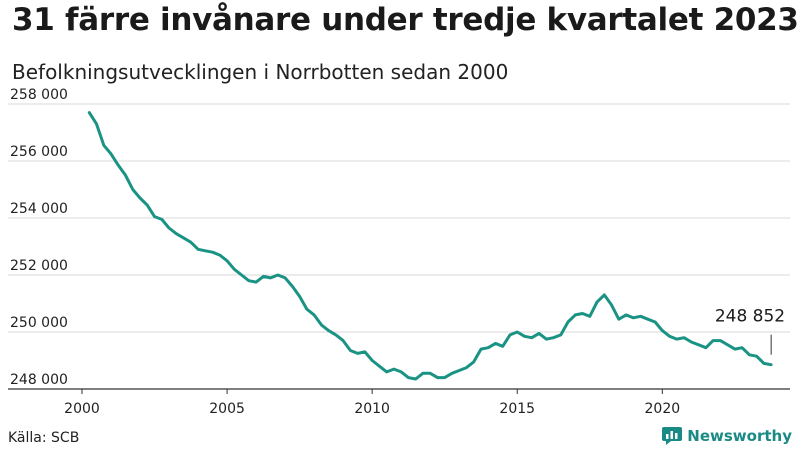 This screenshot has height=450, width=800. I want to click on annotation-label: 248 852, so click(750, 317).